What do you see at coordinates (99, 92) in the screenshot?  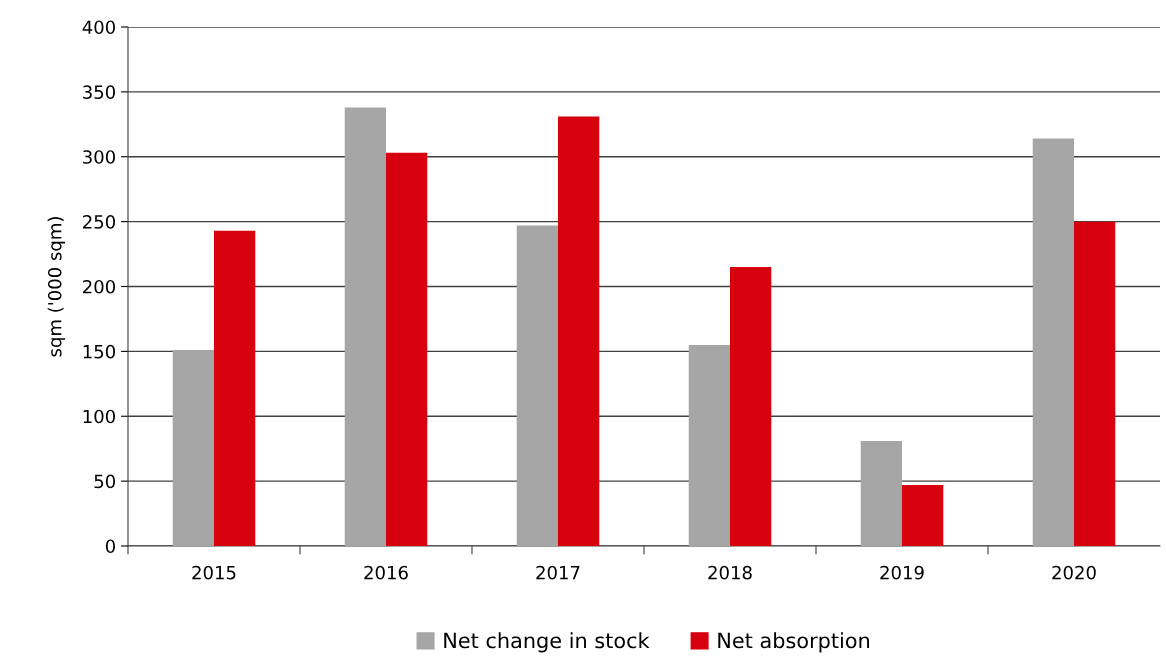 I see `y-tick-label: 350` at bounding box center [99, 92].